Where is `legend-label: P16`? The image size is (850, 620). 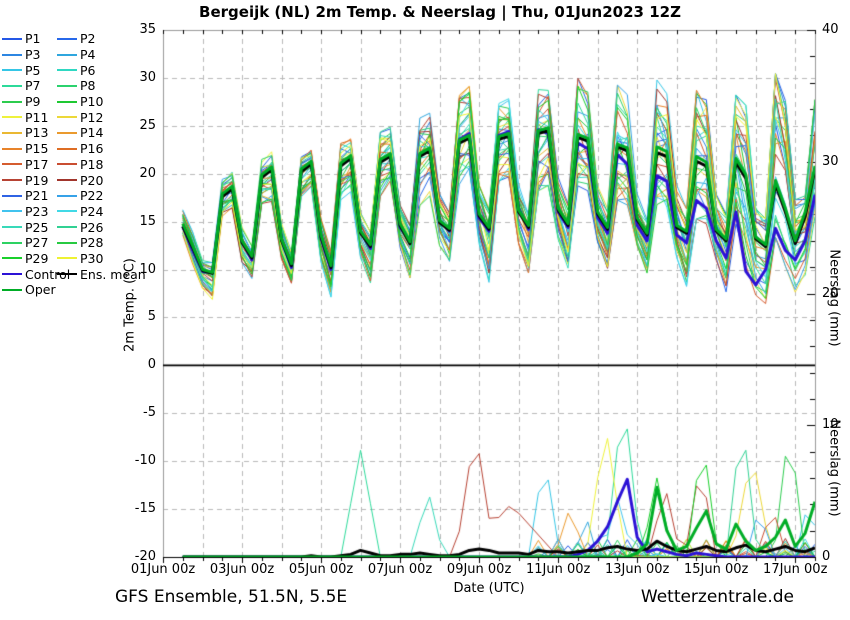 legend-label: P16 is located at coordinates (92, 149).